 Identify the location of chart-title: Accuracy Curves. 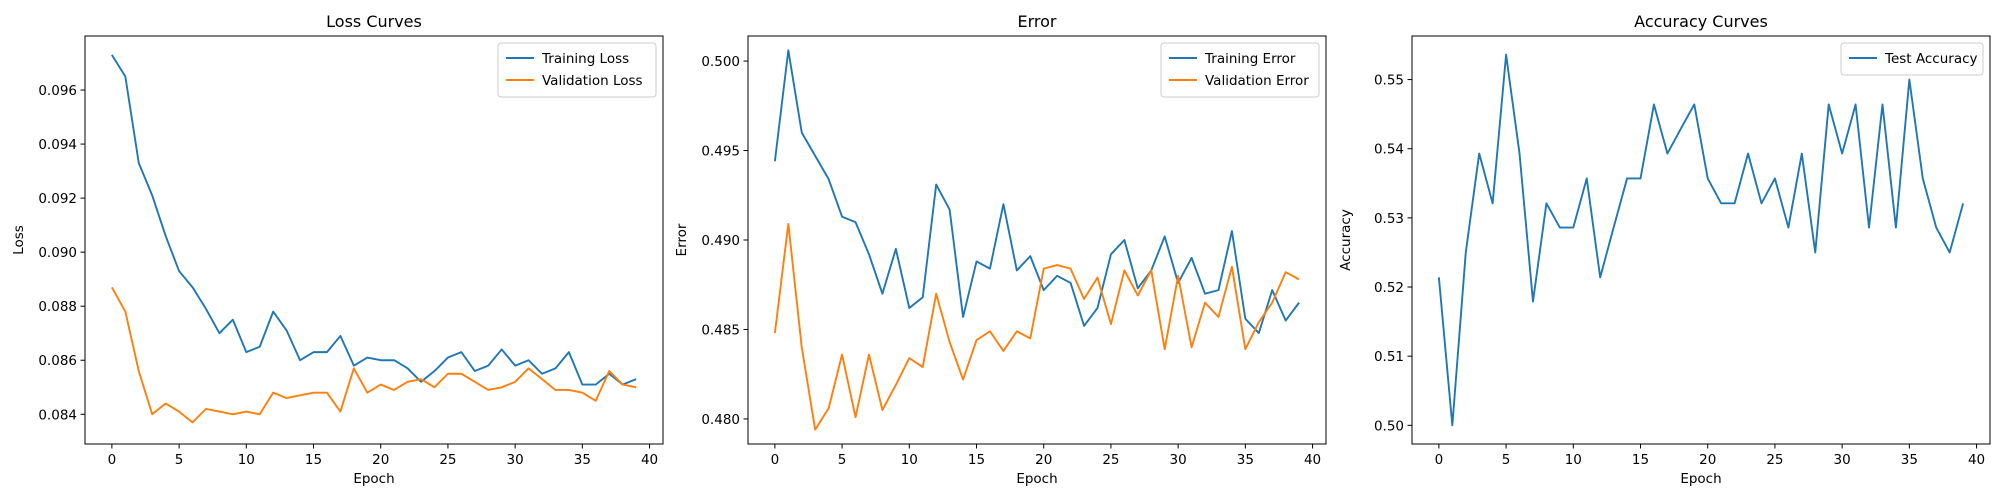
(1701, 21).